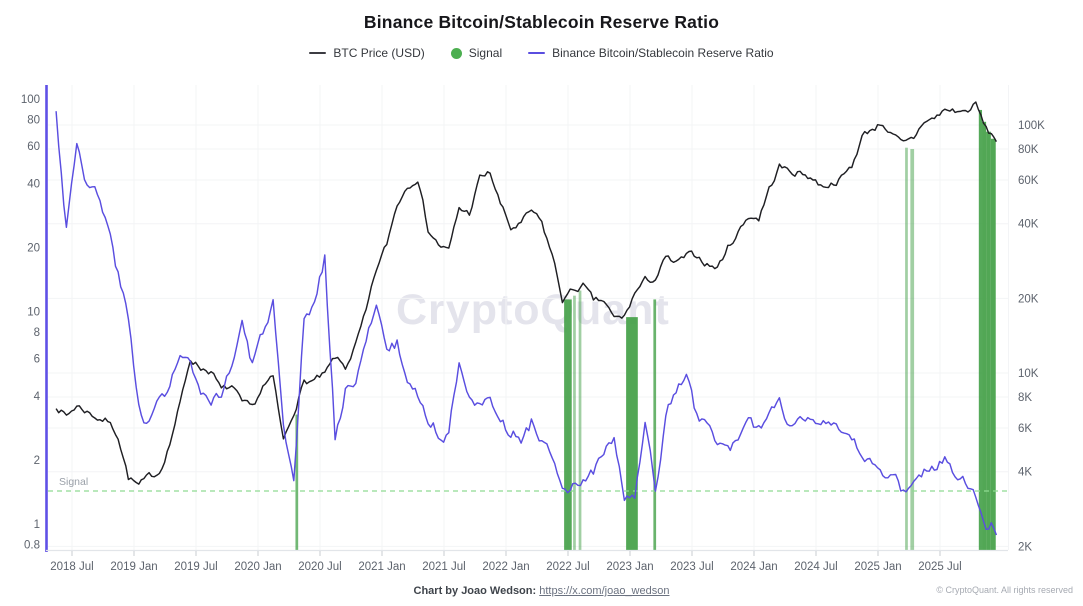 This screenshot has width=1083, height=606. What do you see at coordinates (37, 333) in the screenshot?
I see `axis-tick-label: 8` at bounding box center [37, 333].